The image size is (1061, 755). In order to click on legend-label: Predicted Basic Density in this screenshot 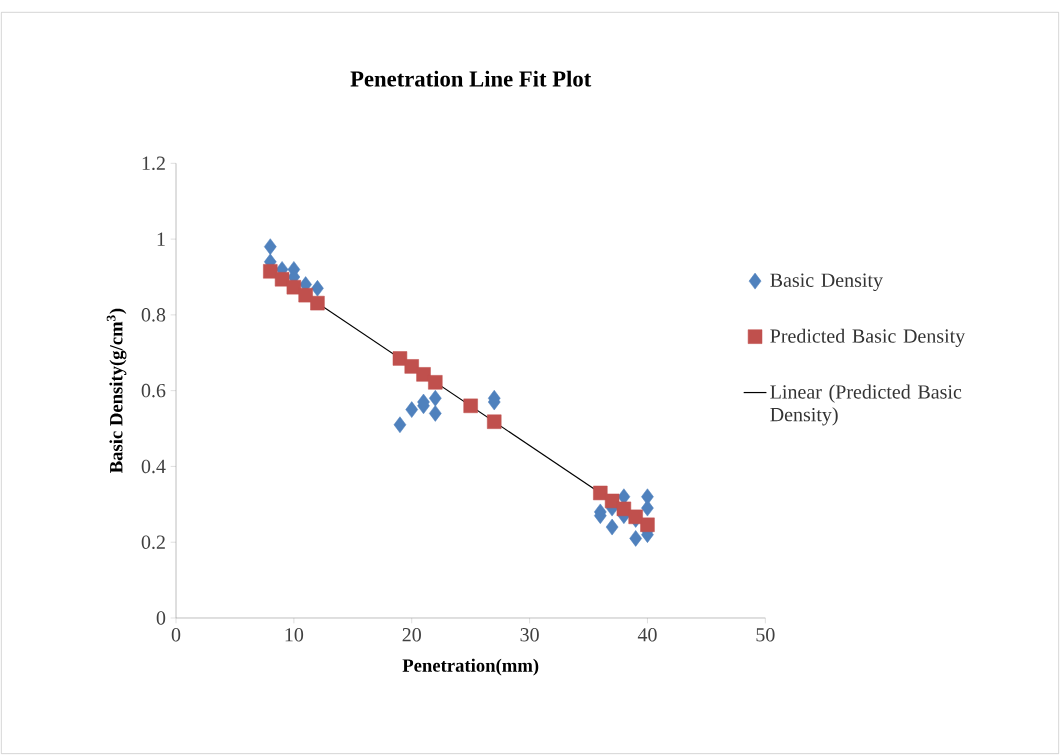, I will do `click(868, 337)`.